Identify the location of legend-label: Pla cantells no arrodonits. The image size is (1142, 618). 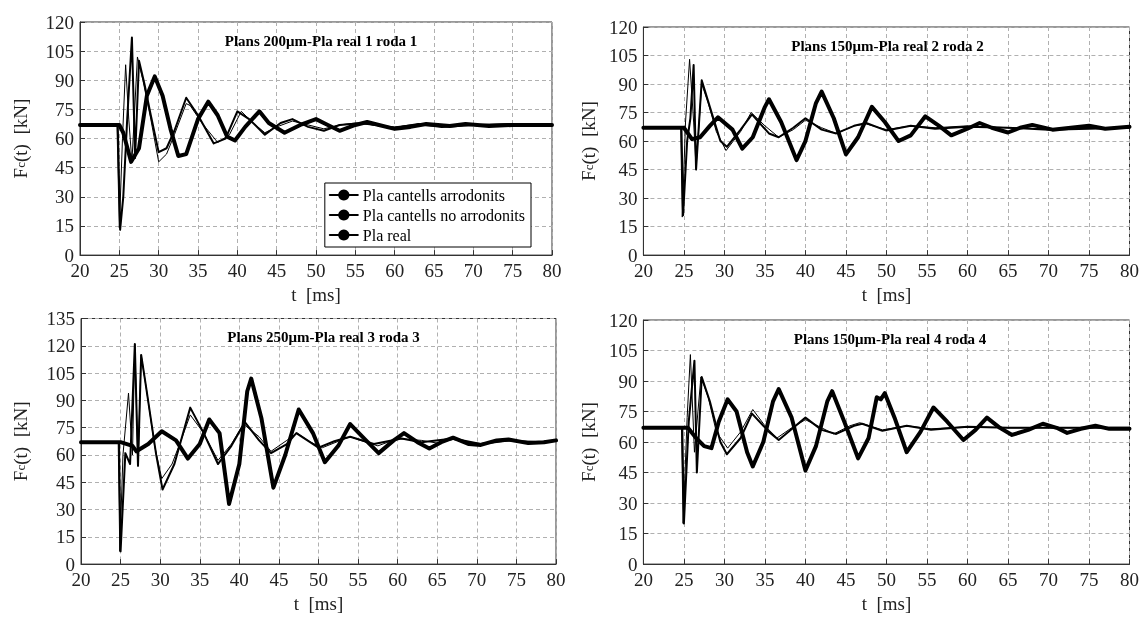
(443, 215).